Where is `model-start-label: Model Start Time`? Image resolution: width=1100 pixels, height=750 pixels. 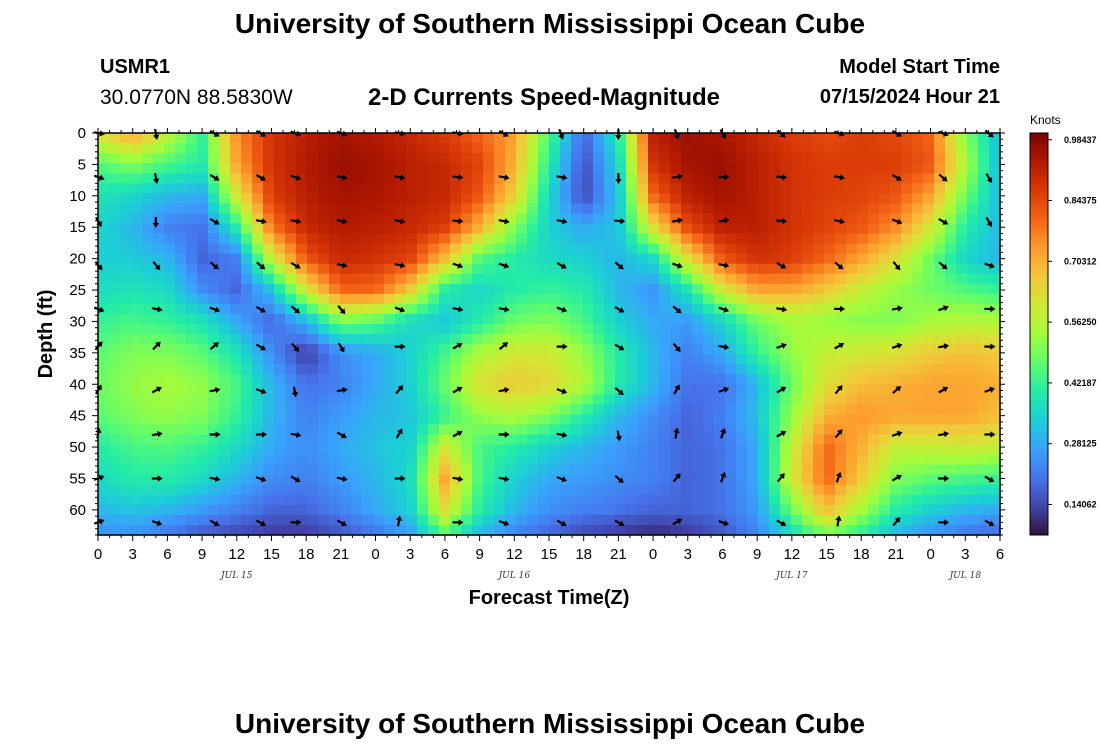 model-start-label: Model Start Time is located at coordinates (919, 67).